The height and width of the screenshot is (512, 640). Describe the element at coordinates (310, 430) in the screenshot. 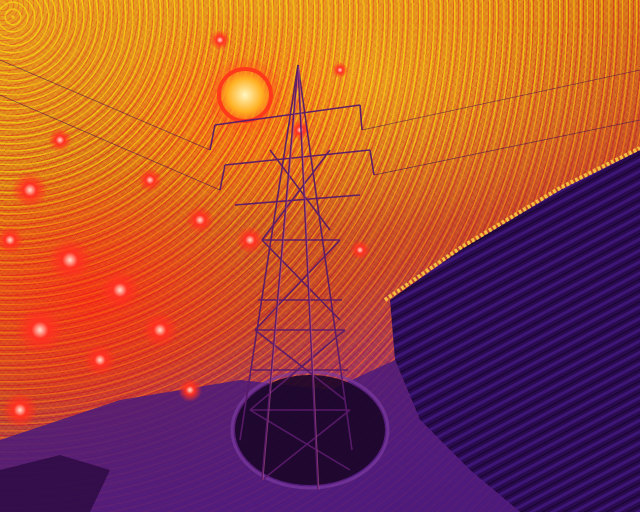

I see `tower-base-shadow` at that location.